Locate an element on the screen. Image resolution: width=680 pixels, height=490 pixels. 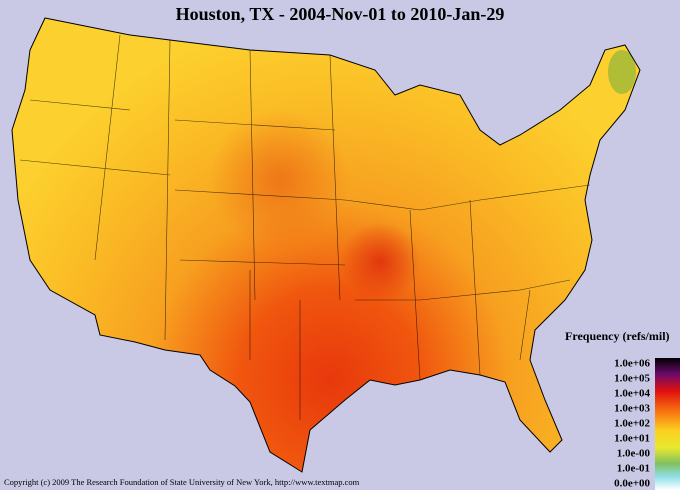
legend-label: 1.0e+02 is located at coordinates (632, 424).